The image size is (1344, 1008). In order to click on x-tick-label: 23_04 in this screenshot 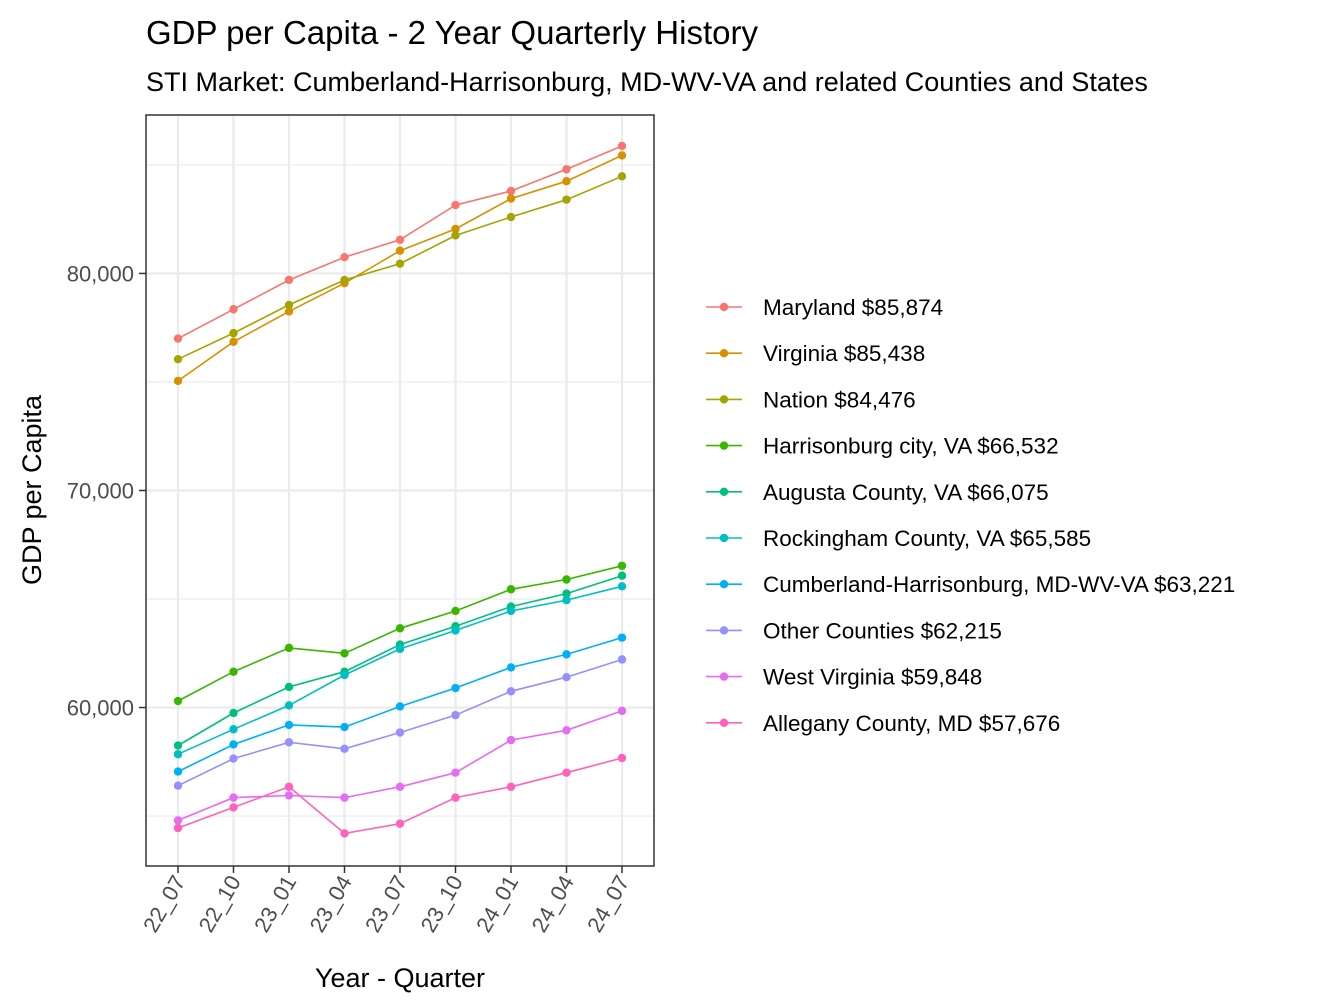, I will do `click(331, 903)`.